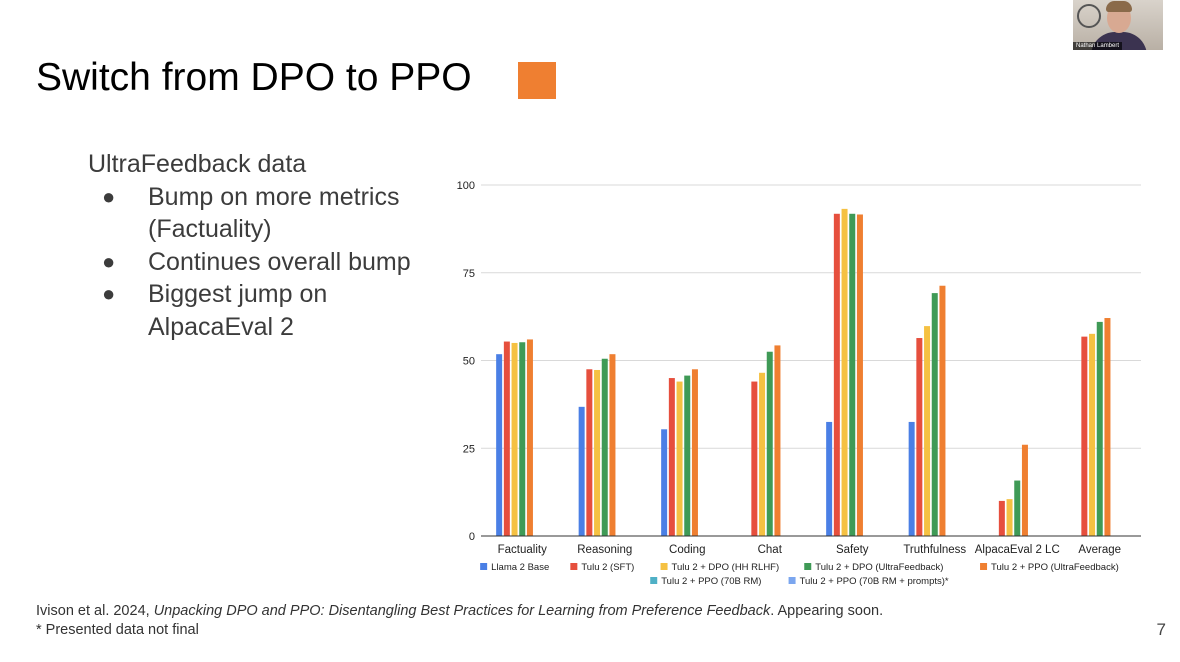  I want to click on x-tick-label: AlpacaEval 2 LC, so click(1017, 550).